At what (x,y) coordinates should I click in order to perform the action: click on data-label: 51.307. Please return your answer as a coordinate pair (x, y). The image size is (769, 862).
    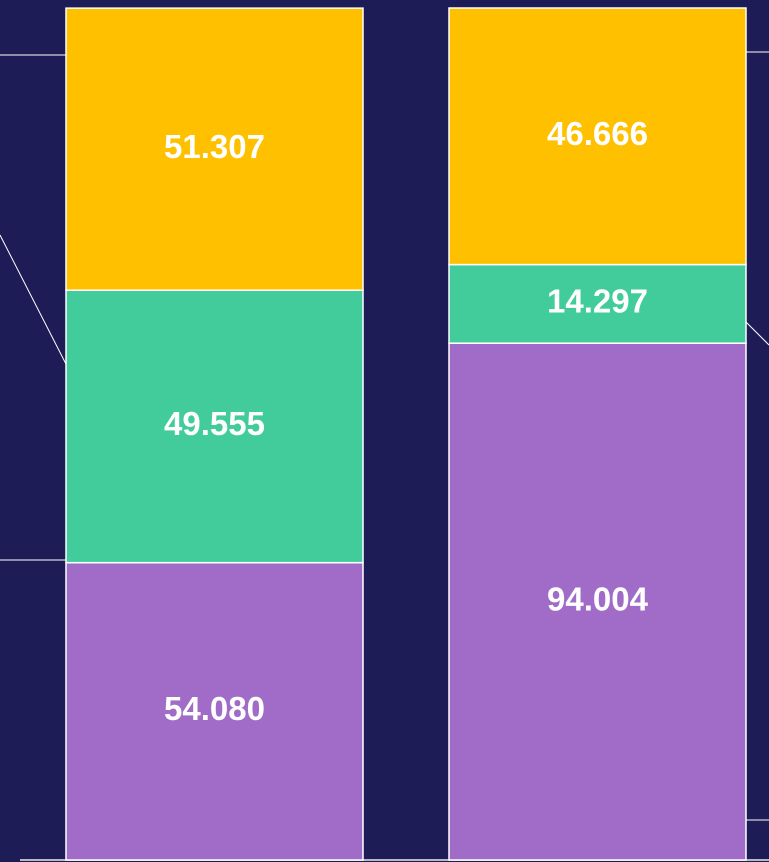
    Looking at the image, I should click on (214, 146).